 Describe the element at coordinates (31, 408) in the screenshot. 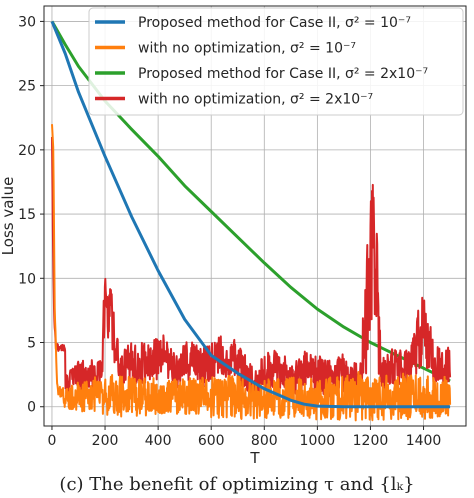

I see `y-tick-label: 0` at that location.